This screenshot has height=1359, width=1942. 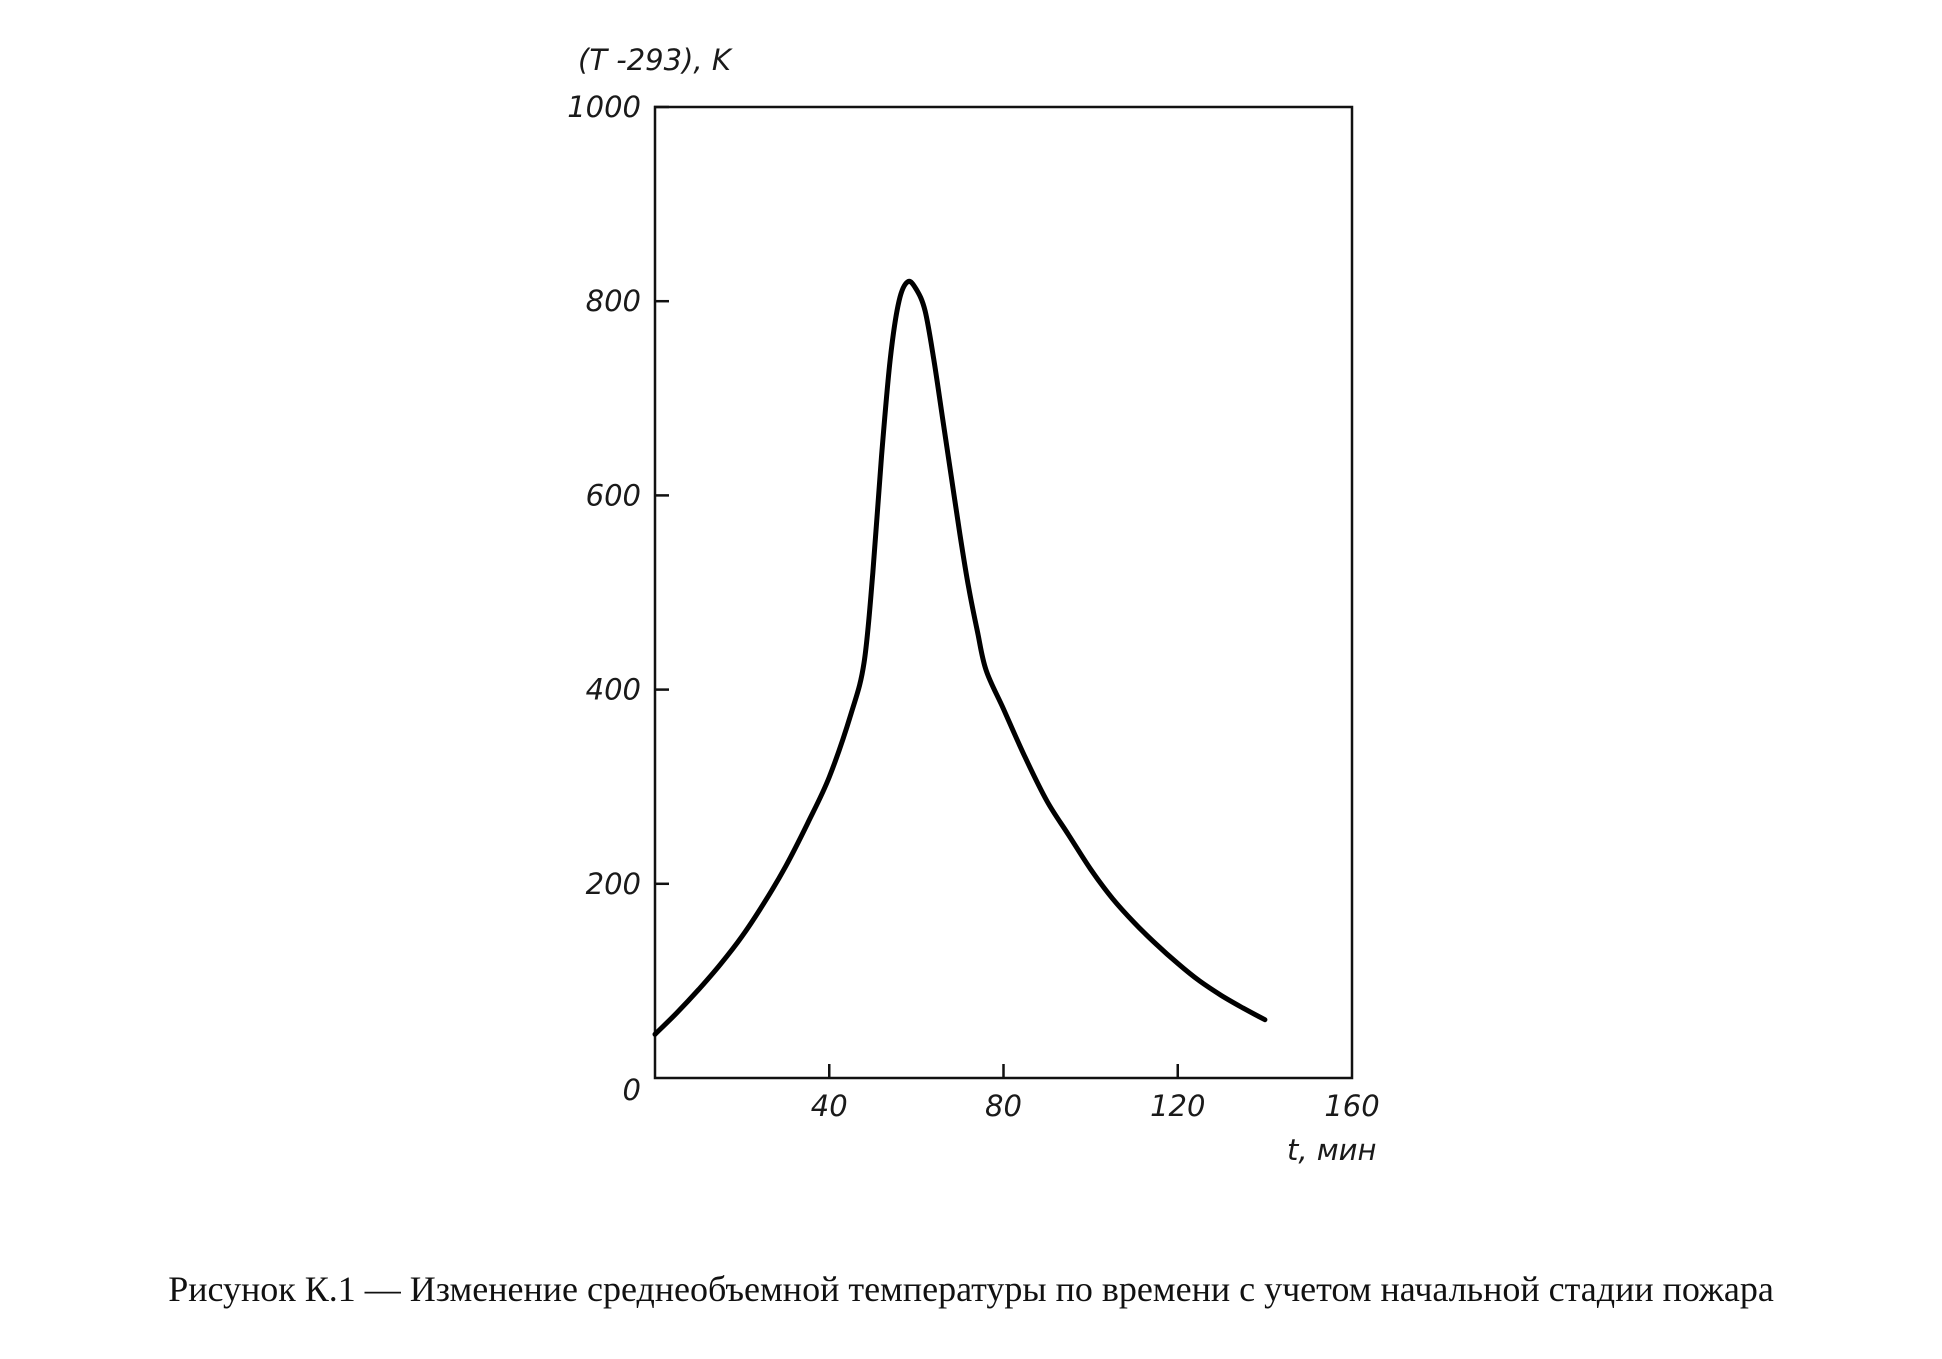 I want to click on x-tick-label: 160, so click(x=1351, y=1106).